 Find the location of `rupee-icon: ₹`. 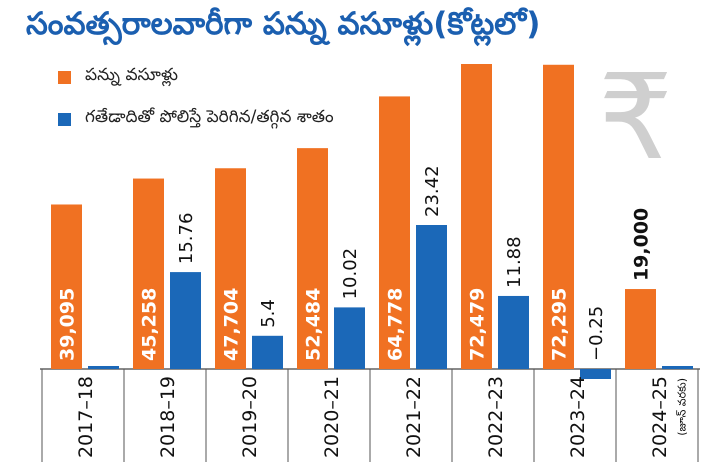

rupee-icon: ₹ is located at coordinates (636, 117).